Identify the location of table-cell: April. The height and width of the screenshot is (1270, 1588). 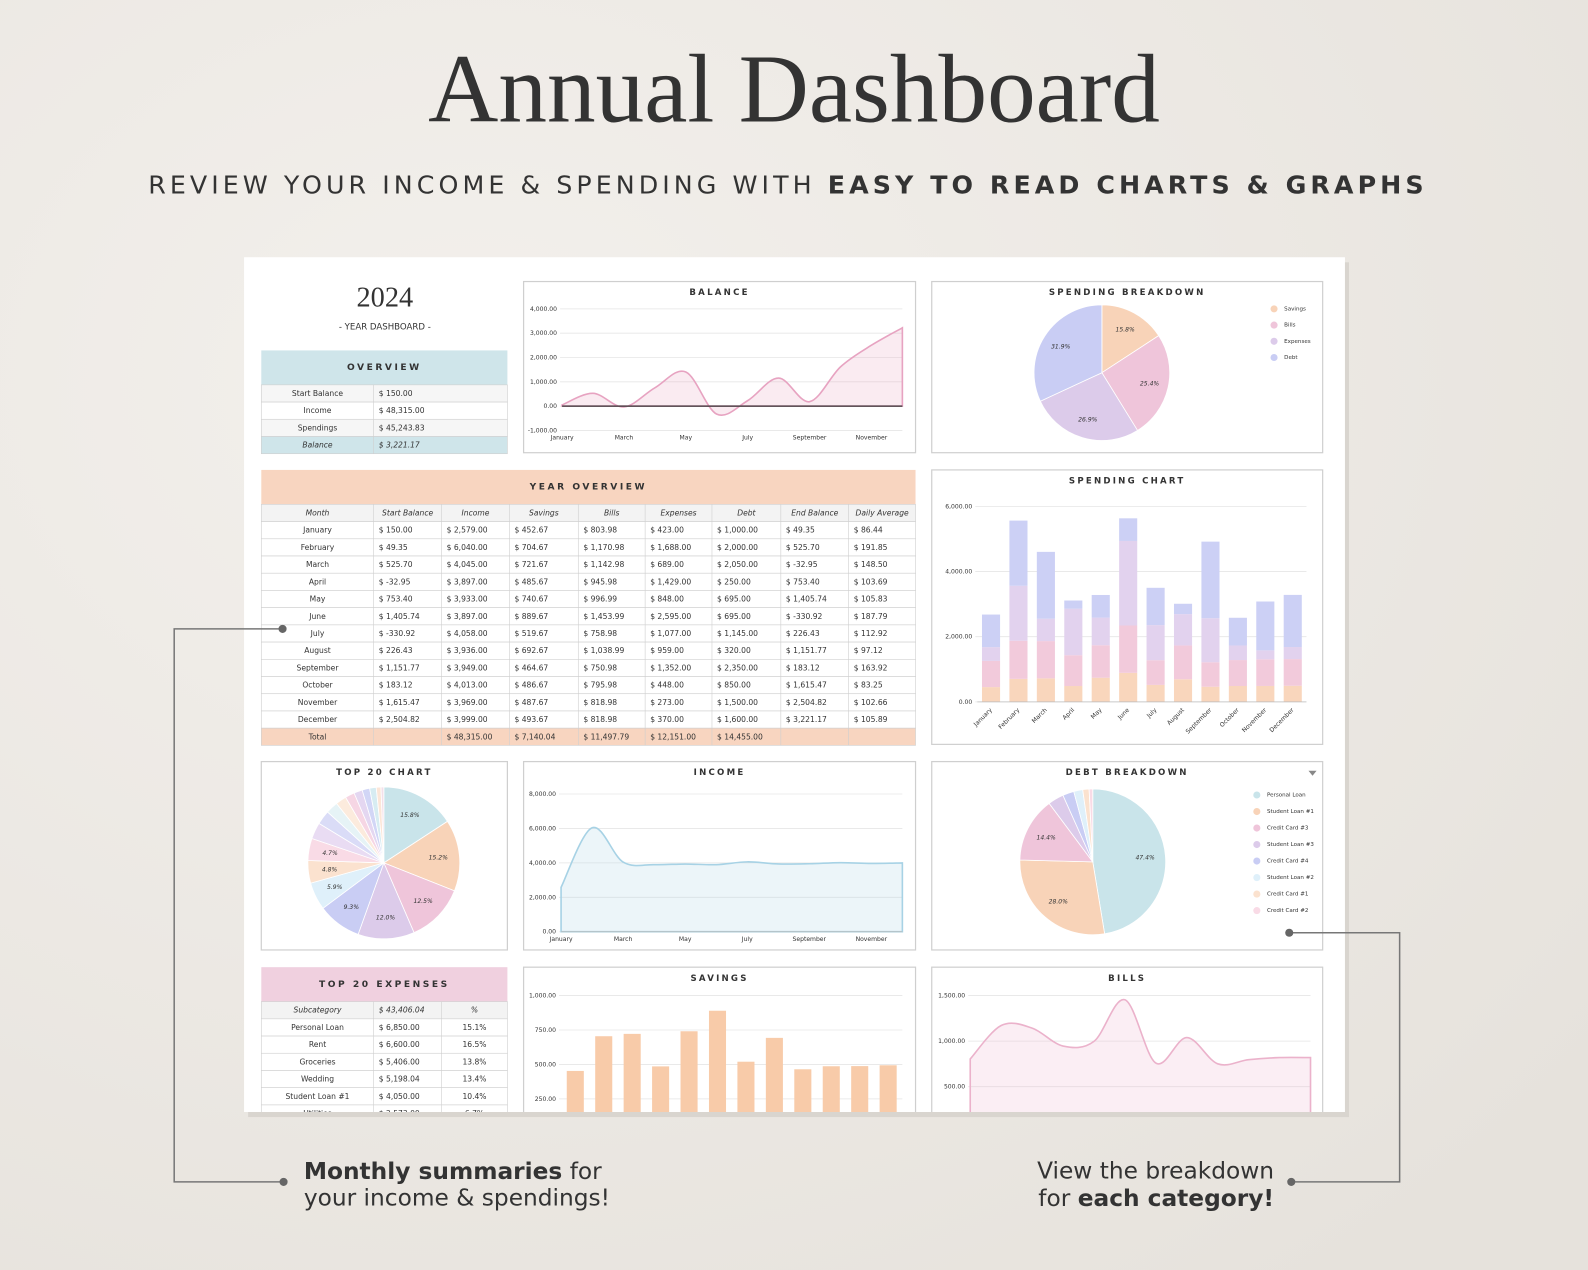
(317, 581).